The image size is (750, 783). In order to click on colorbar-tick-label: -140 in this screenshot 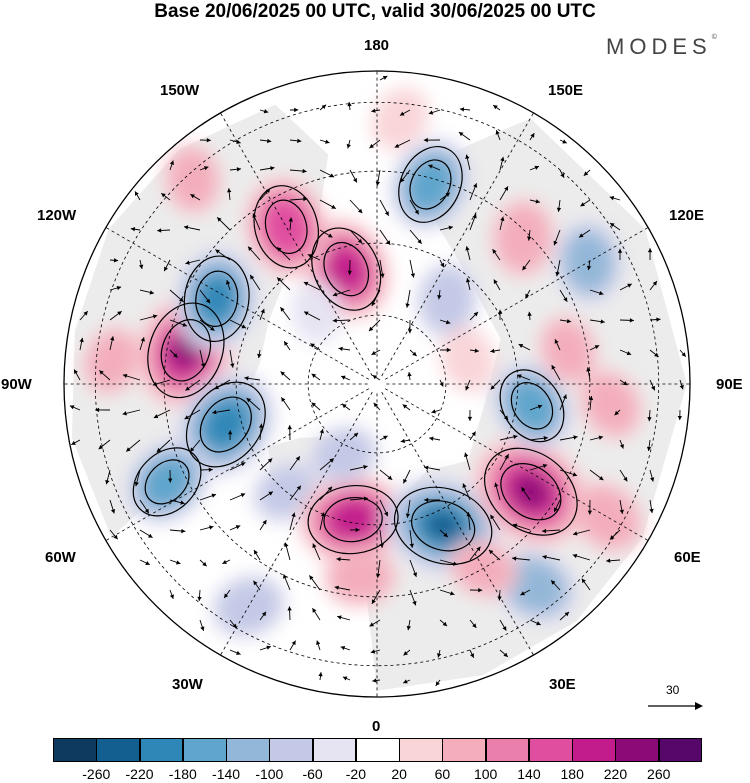, I will do `click(226, 774)`.